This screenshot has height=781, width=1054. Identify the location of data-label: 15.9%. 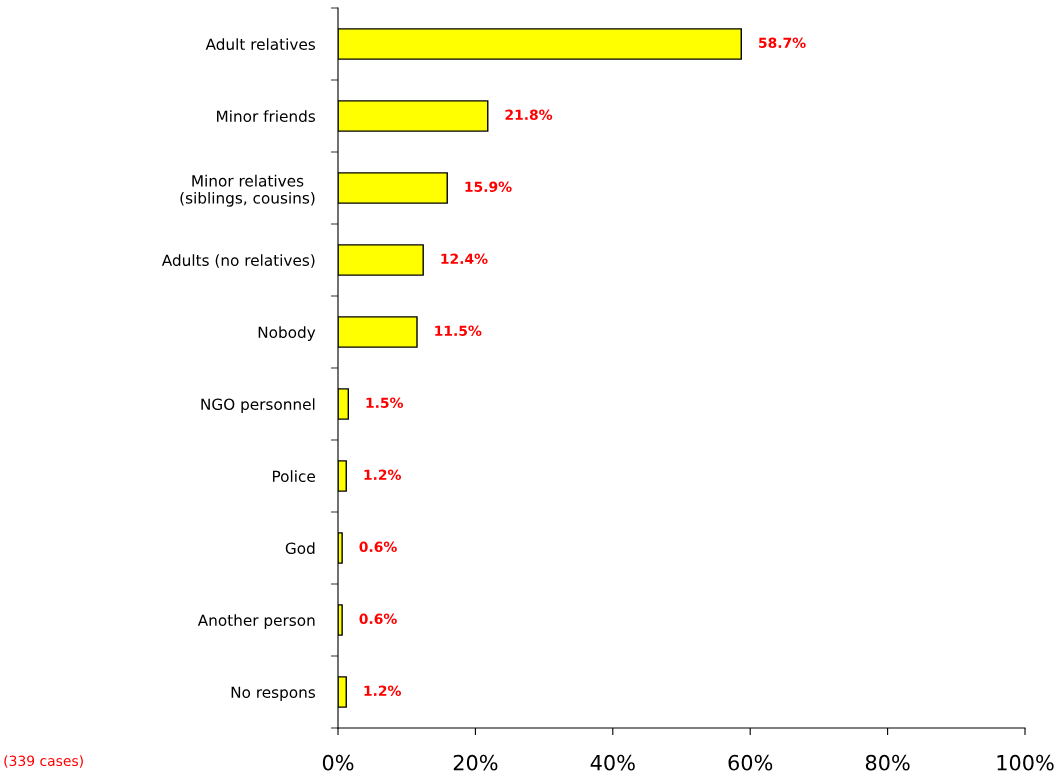
(488, 187).